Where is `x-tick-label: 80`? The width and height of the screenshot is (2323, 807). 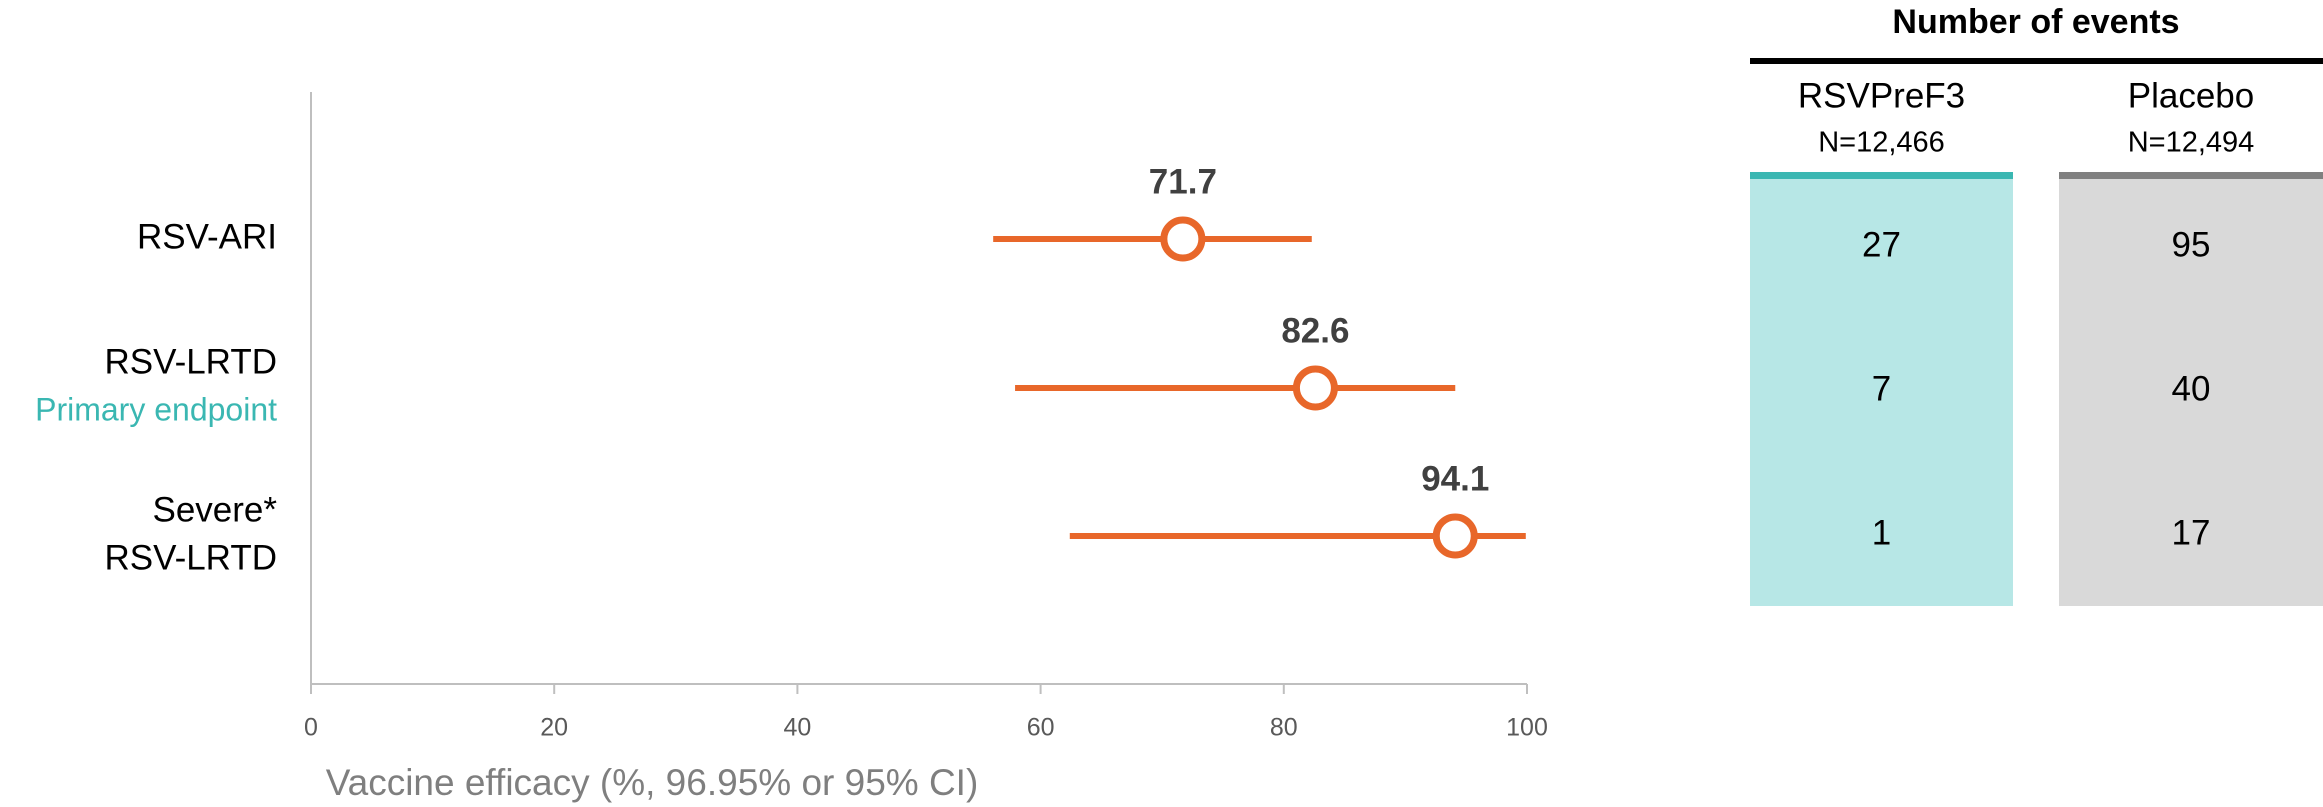
x-tick-label: 80 is located at coordinates (1284, 728).